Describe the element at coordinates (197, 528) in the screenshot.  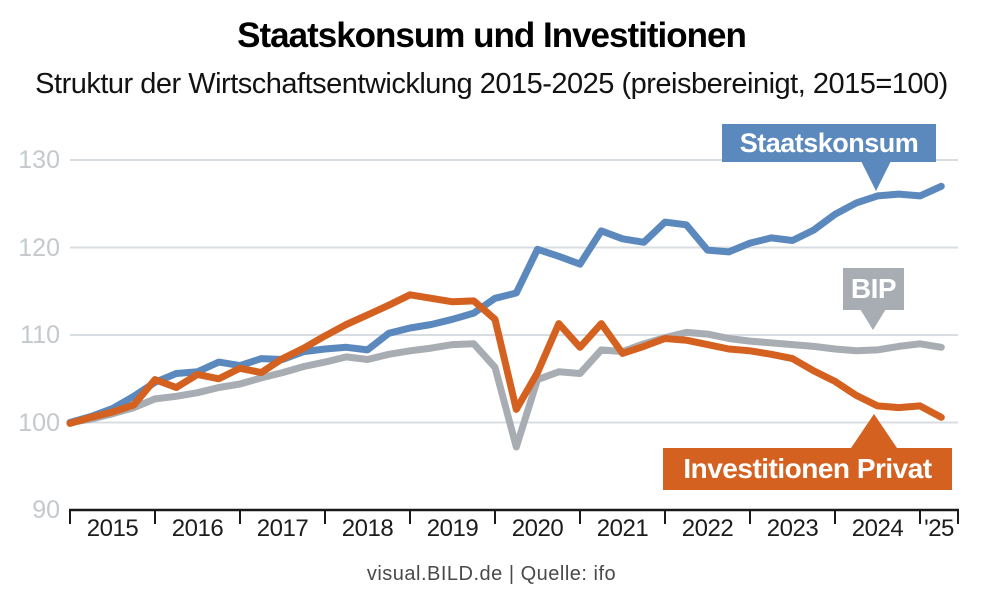
I see `x-tick-label-2016: 2016` at that location.